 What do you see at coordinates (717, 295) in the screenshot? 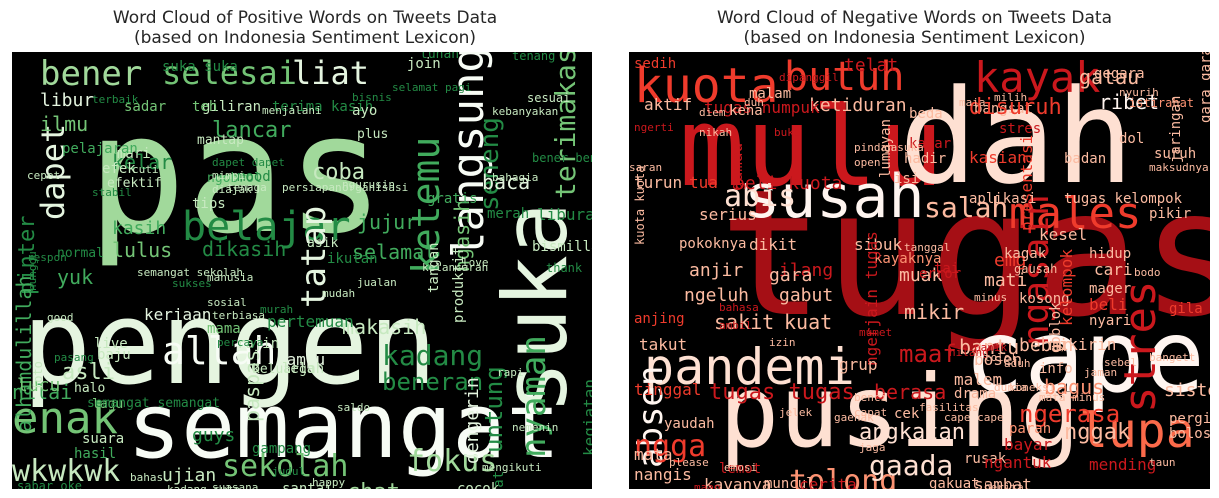
I see `word: ngeluh` at bounding box center [717, 295].